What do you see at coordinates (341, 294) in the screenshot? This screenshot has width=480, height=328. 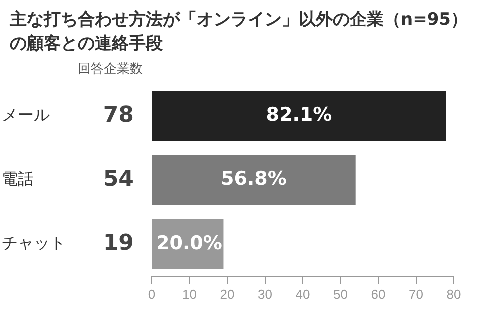 I see `x-tick-label: 50` at bounding box center [341, 294].